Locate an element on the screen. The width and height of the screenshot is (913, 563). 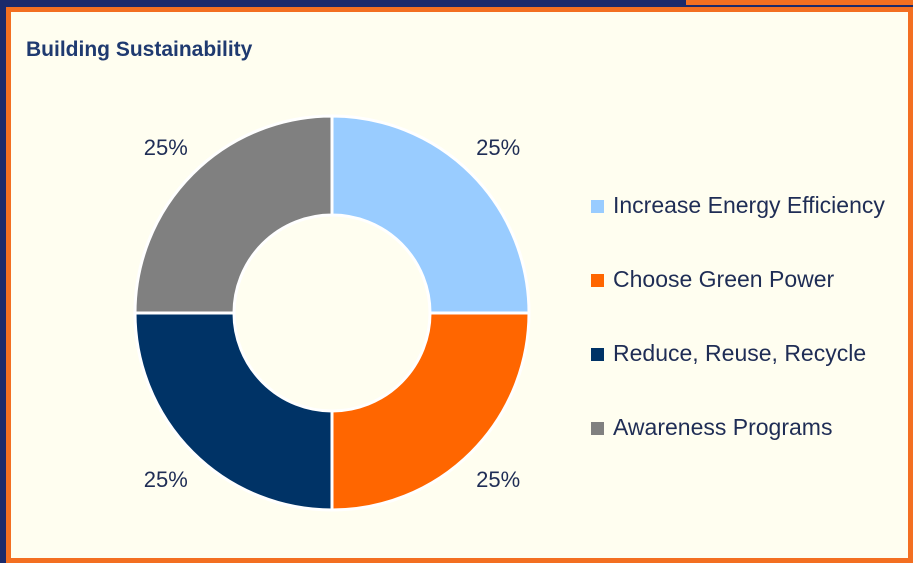
donut-slice-green-power is located at coordinates (430, 411).